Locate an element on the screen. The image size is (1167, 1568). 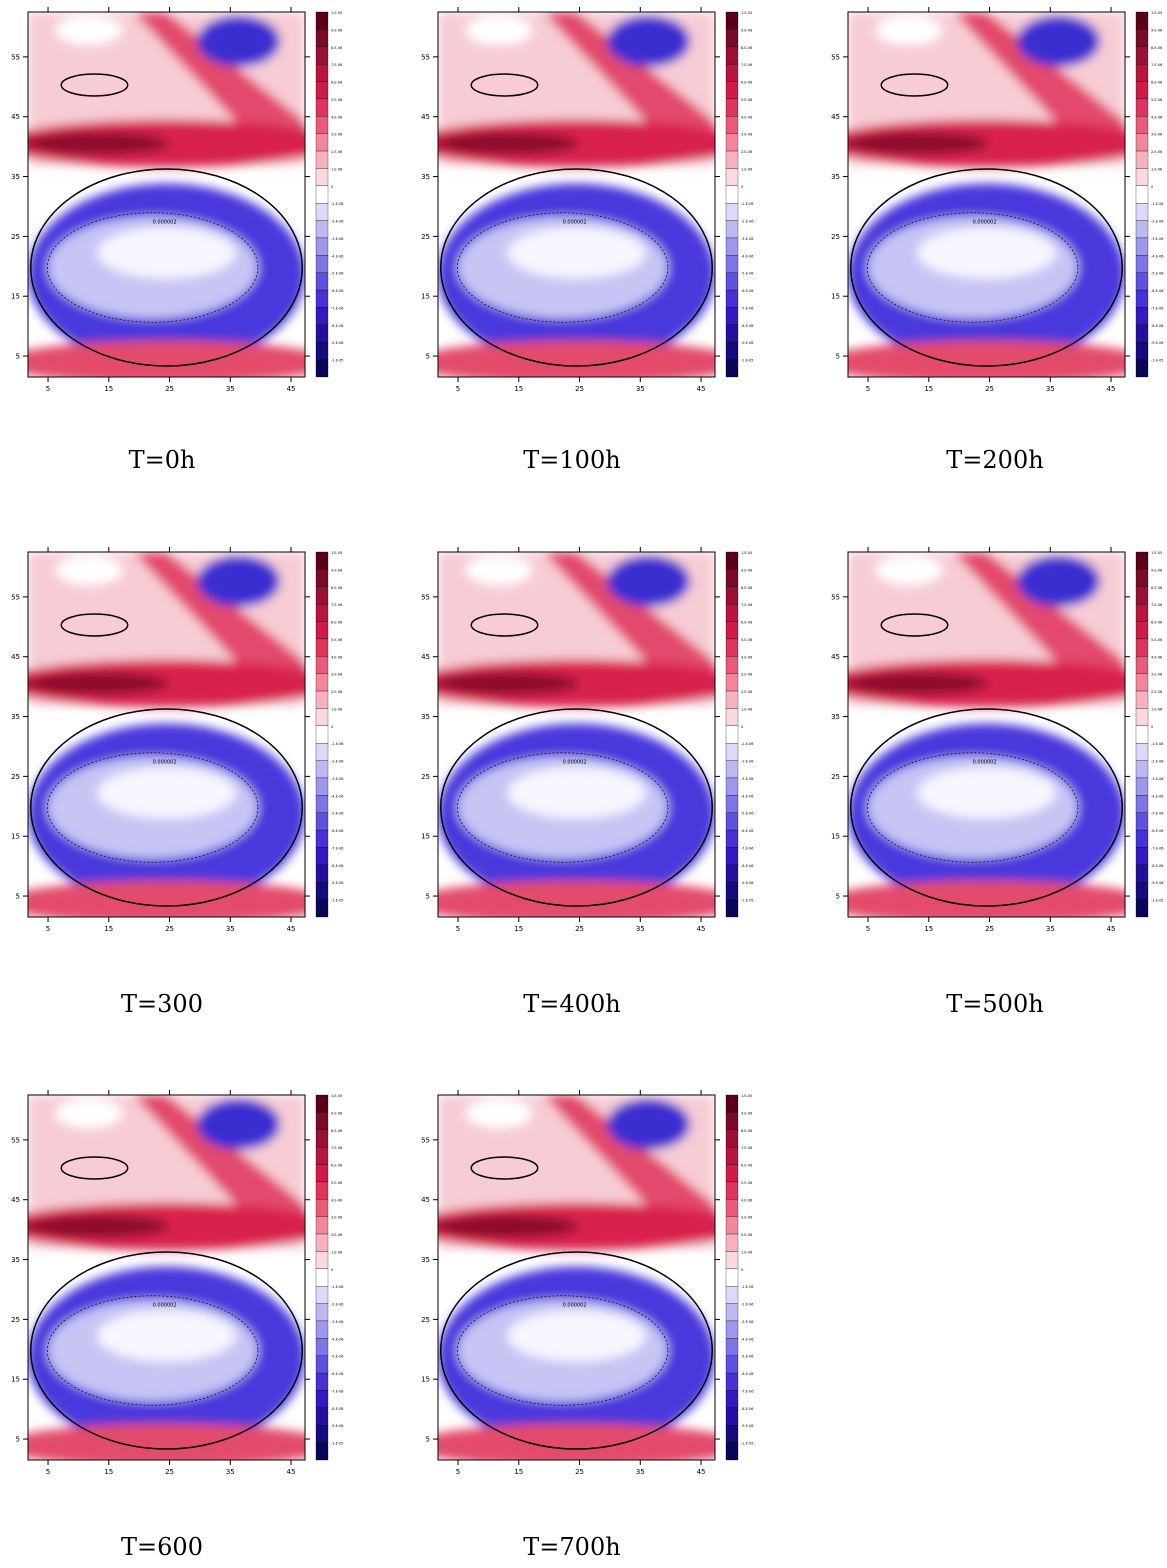
field-arm is located at coordinates (629, 1168).